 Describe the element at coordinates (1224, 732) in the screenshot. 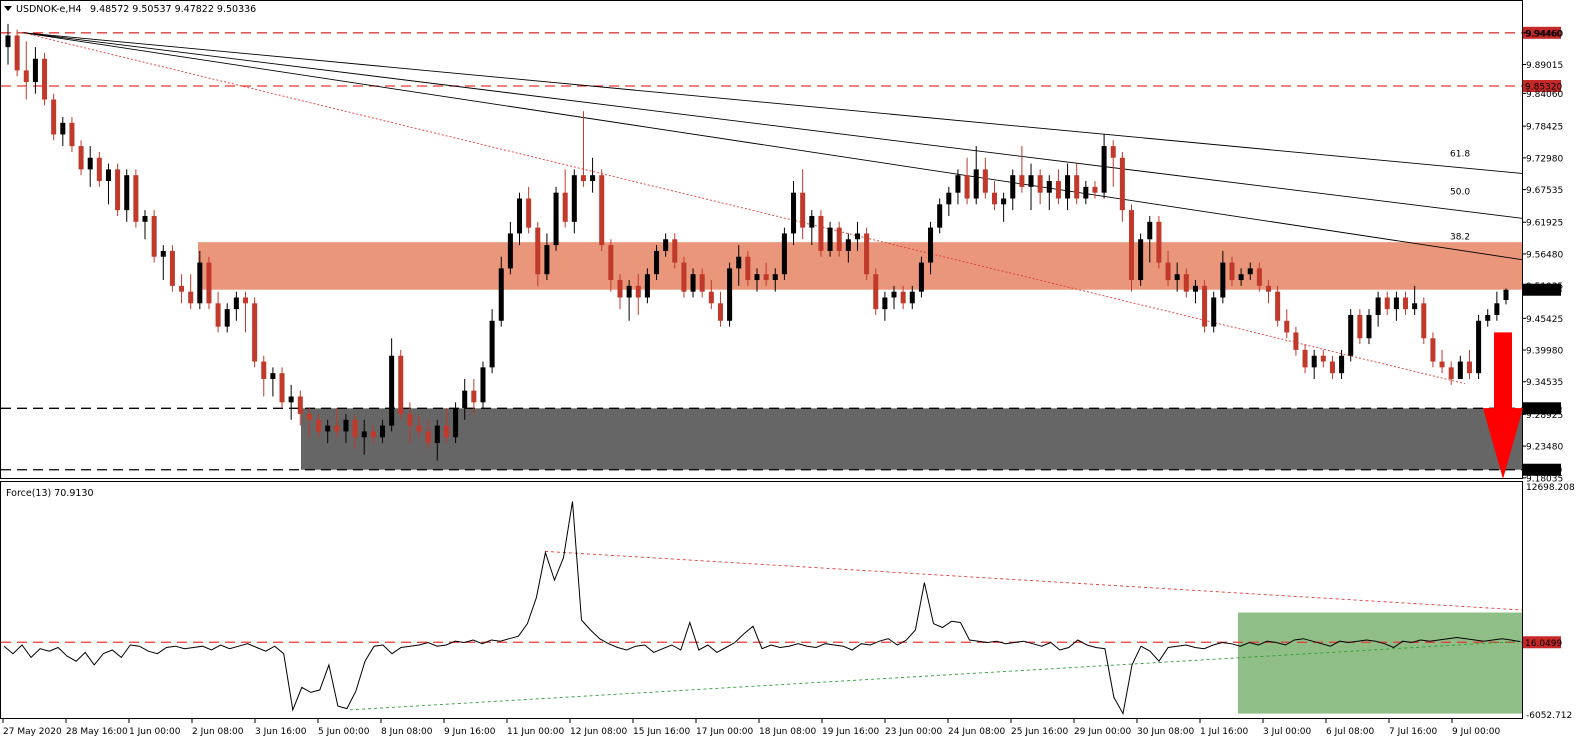

I see `time-axis-label: 1 Jul 16:00` at that location.